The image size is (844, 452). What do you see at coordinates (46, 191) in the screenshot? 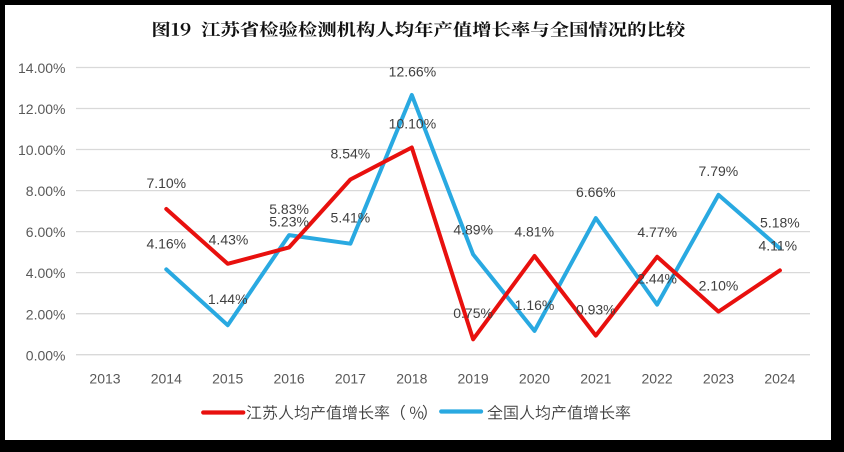
I see `svg-text: 8.00%` at bounding box center [46, 191].